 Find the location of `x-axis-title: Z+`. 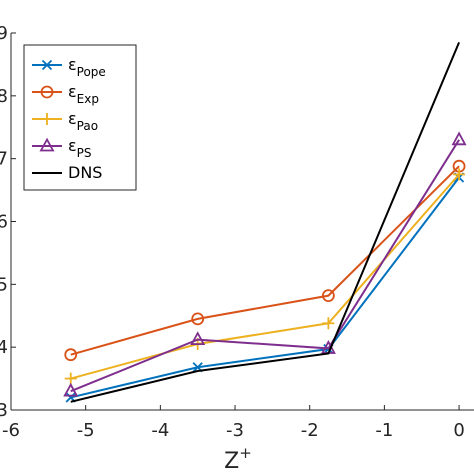

x-axis-title: Z+ is located at coordinates (238, 459).